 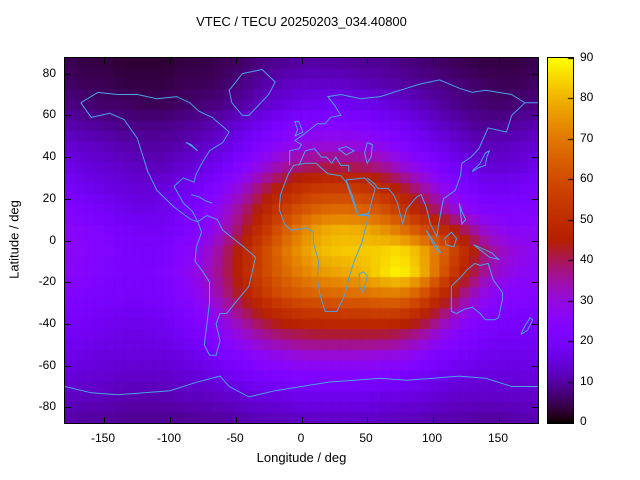 I want to click on colorbar-tick-label: 0, so click(x=583, y=421).